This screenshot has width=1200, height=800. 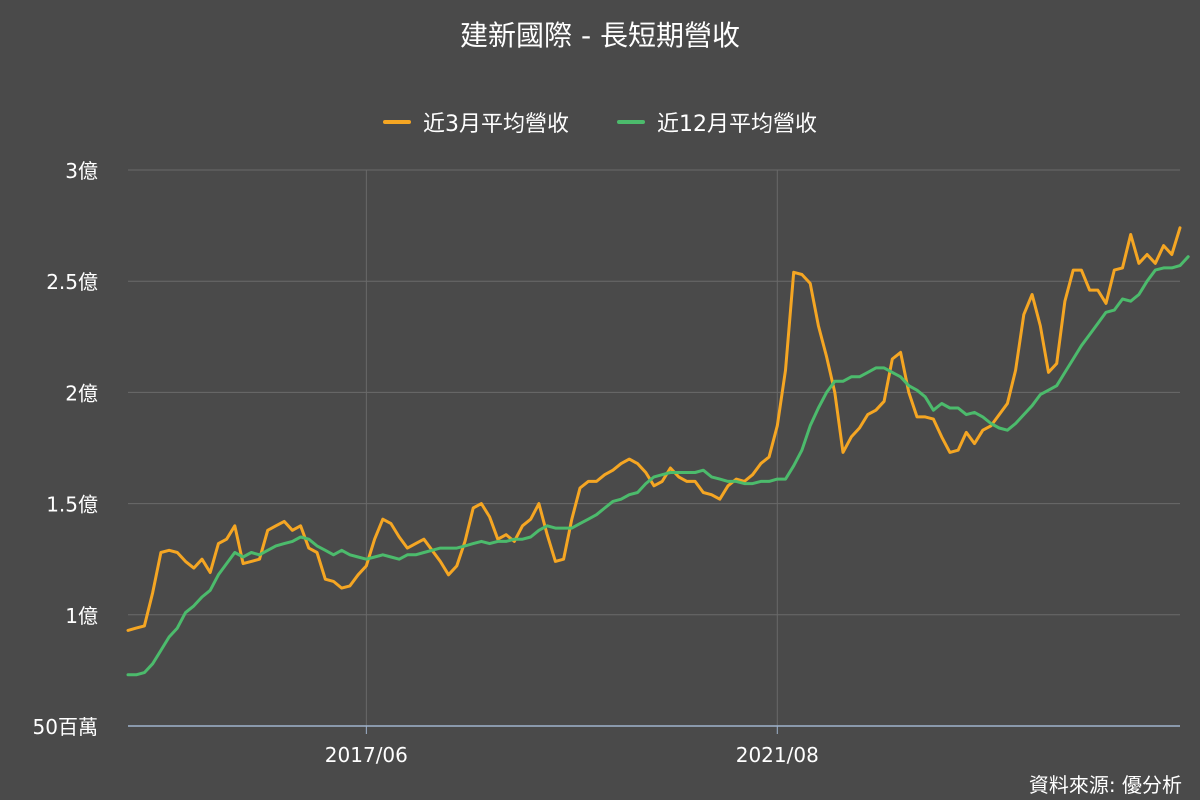 What do you see at coordinates (65, 727) in the screenshot?
I see `y-tick-label: 50百萬` at bounding box center [65, 727].